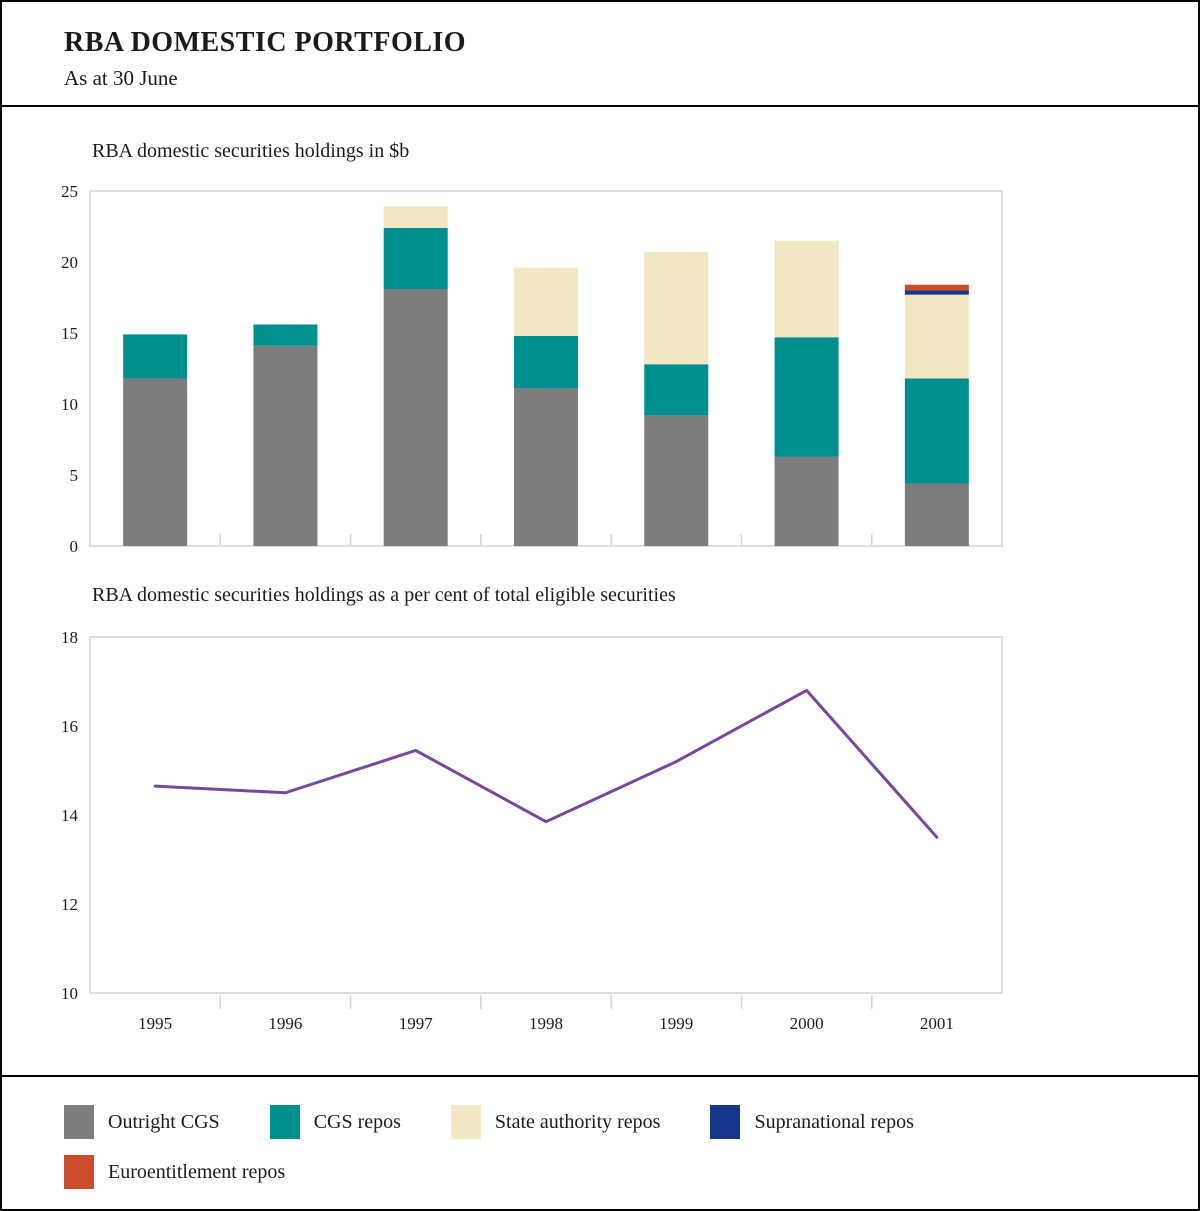  Describe the element at coordinates (546, 1023) in the screenshot. I see `line-x-tick-label: 1998` at that location.